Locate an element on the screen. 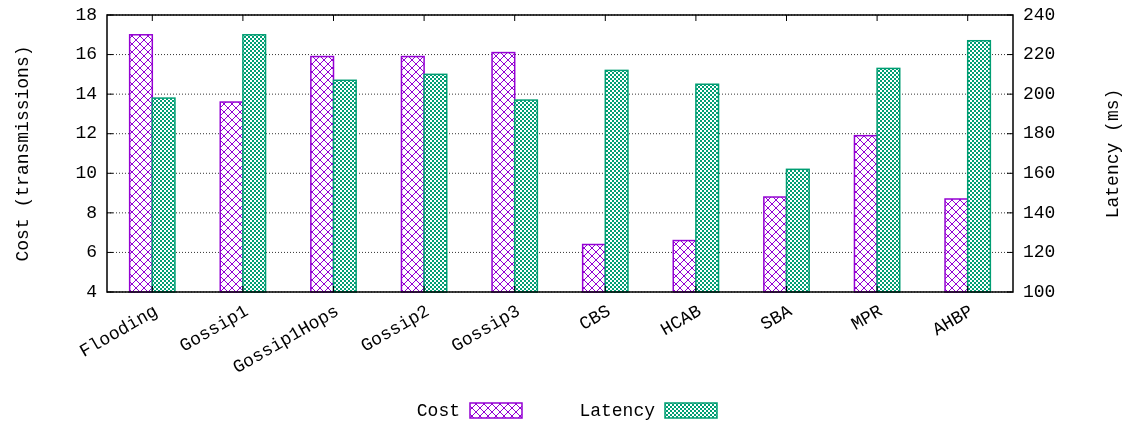 This screenshot has height=433, width=1128. y-tick-label: 12 is located at coordinates (86, 133).